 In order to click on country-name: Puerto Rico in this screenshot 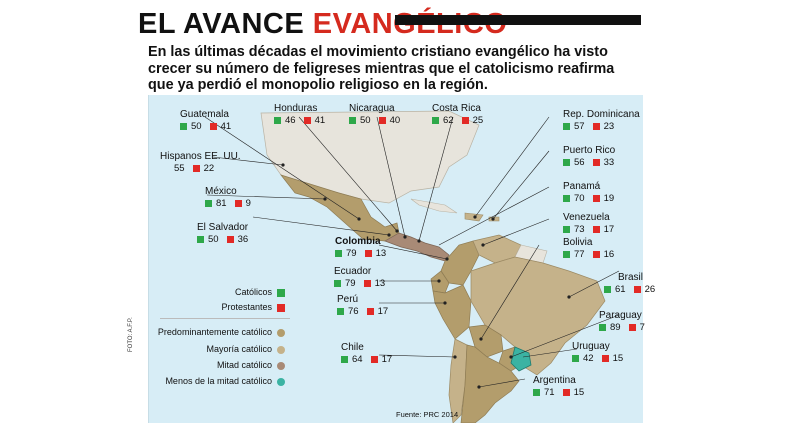, I will do `click(589, 150)`.